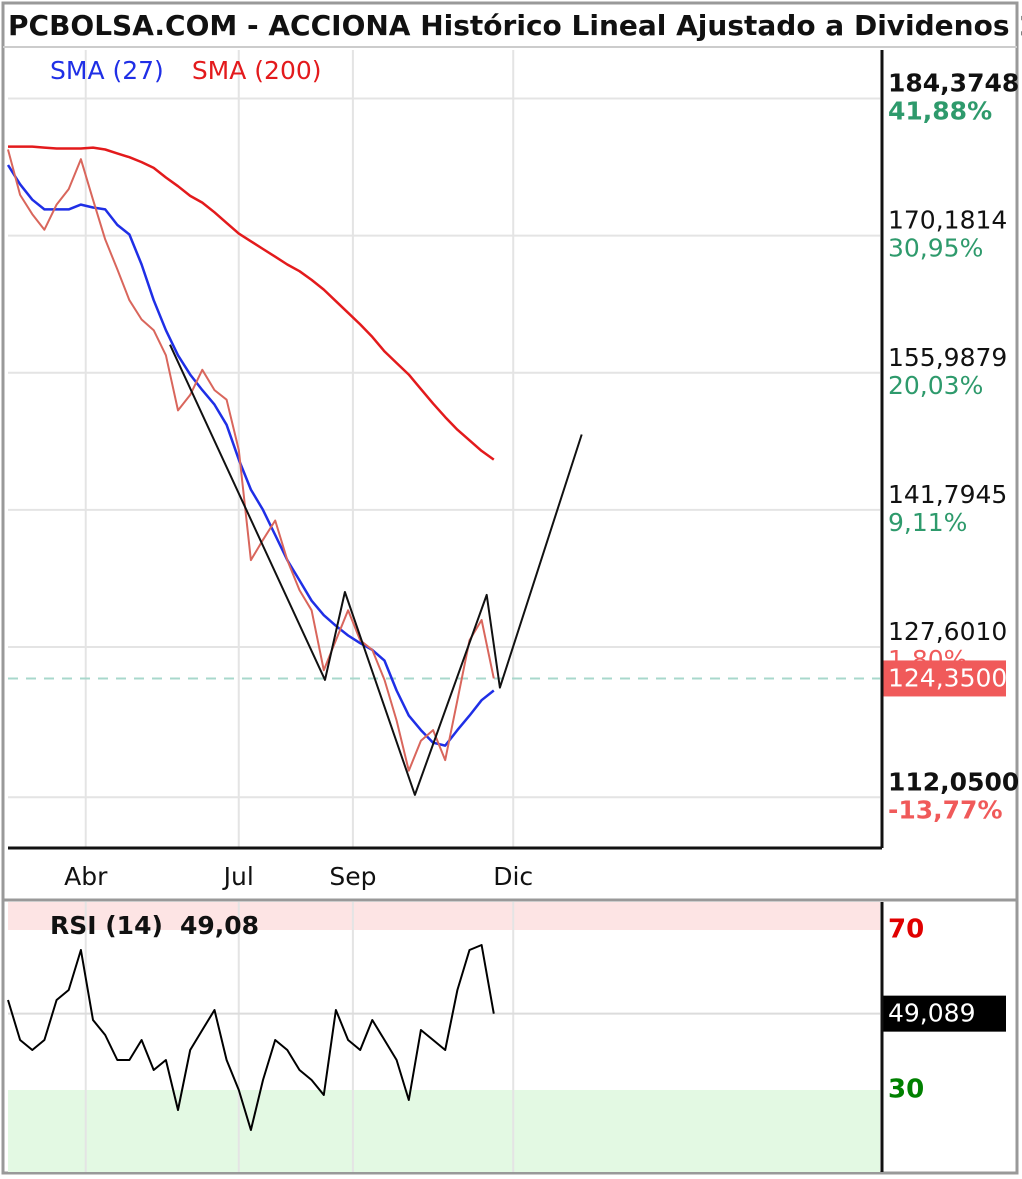 This screenshot has width=1022, height=1179. I want to click on legend-entry: SMA (200), so click(257, 70).